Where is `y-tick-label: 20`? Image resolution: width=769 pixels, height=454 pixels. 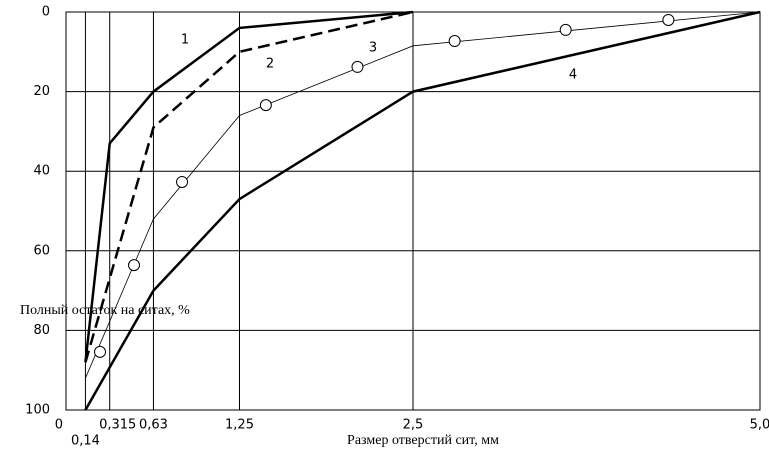
y-tick-label: 20 is located at coordinates (41, 91).